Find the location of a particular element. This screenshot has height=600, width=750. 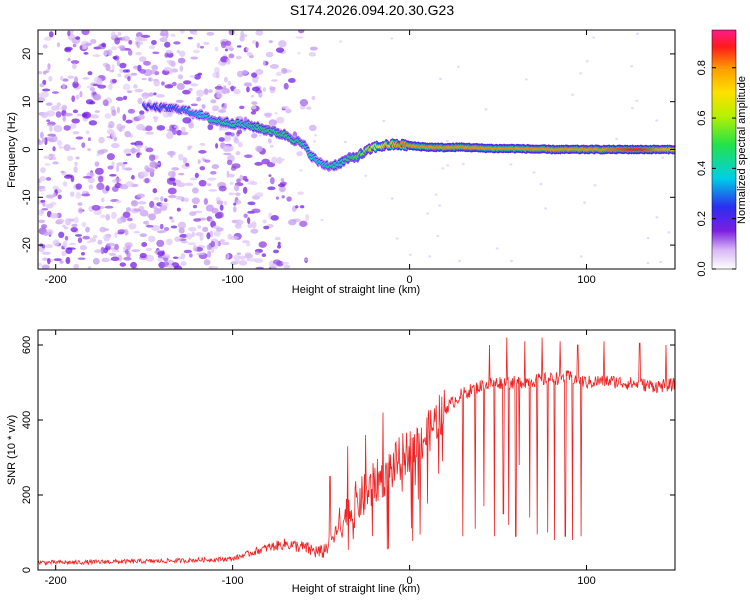

y-tick-label: -10 is located at coordinates (27, 197).